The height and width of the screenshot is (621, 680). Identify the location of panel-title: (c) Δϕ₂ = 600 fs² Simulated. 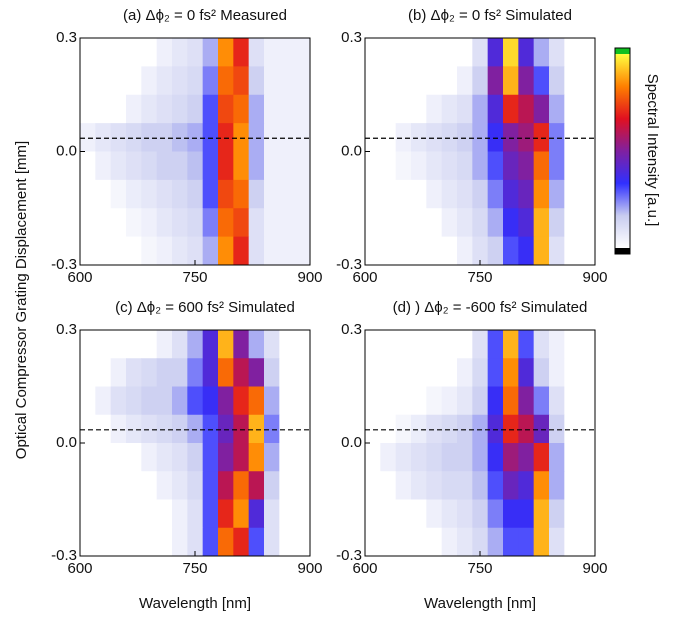
(205, 307).